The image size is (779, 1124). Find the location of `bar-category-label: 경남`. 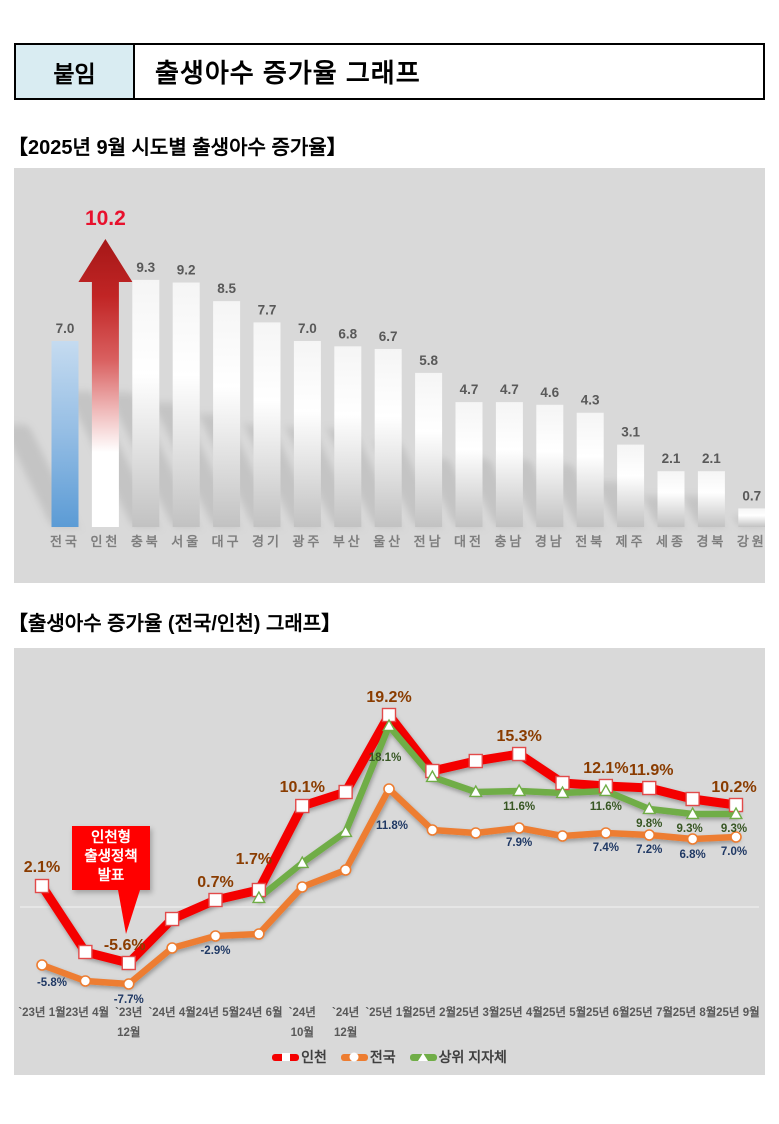

bar-category-label: 경남 is located at coordinates (550, 541).